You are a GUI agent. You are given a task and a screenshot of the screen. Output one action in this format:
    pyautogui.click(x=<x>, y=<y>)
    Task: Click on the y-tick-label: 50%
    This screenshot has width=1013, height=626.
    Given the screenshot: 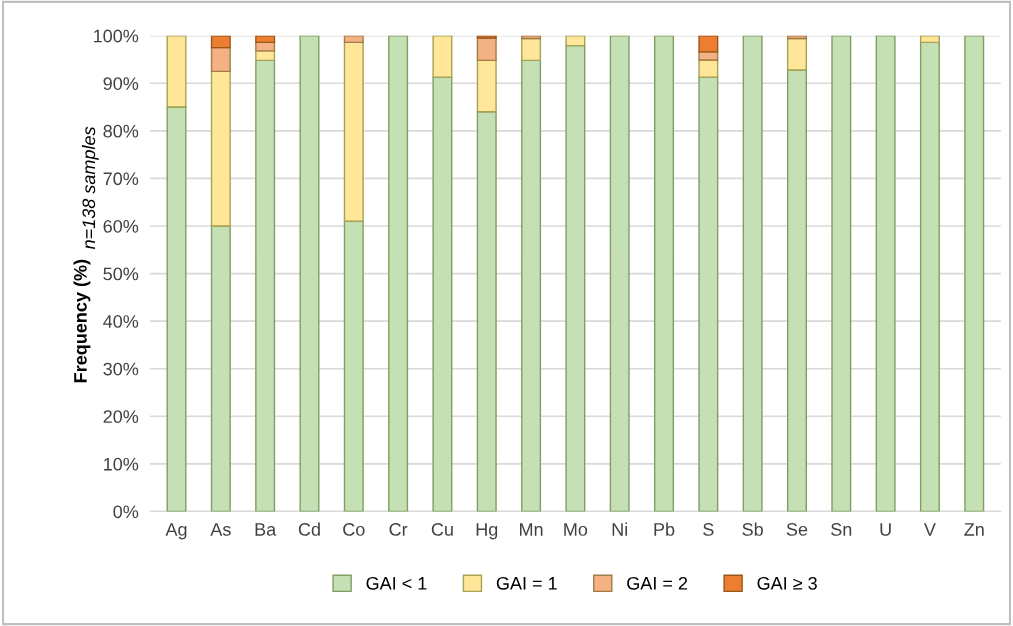 What is the action you would take?
    pyautogui.click(x=121, y=274)
    